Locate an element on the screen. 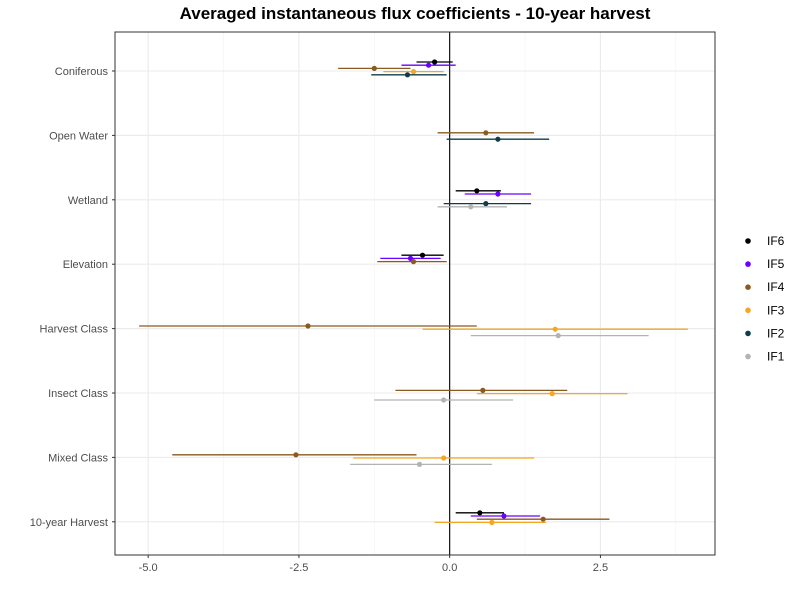 The image size is (800, 600). y-tick-label-open-water: Open Water is located at coordinates (78, 136).